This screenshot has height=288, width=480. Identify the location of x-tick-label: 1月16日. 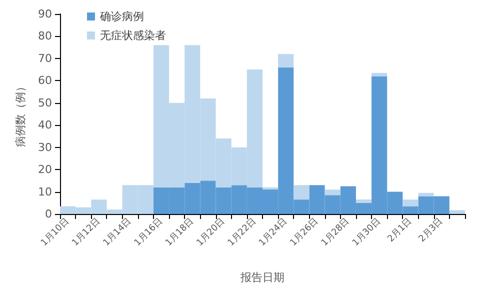
(148, 232).